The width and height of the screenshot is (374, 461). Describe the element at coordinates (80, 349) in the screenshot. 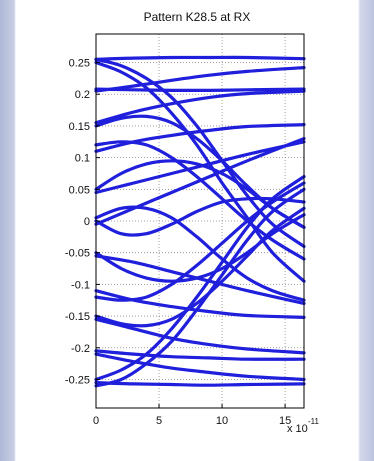

I see `y-tick-label: -0.2` at that location.